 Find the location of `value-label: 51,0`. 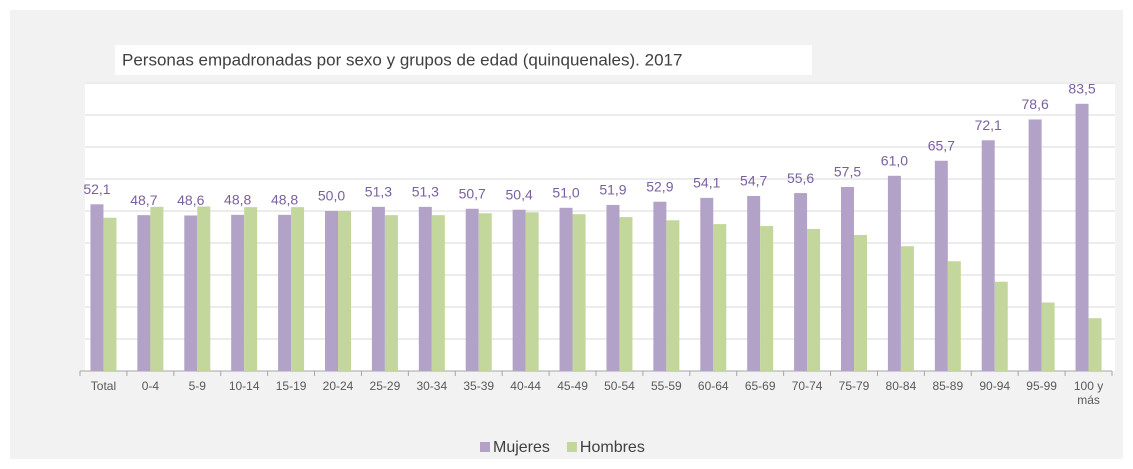

value-label: 51,0 is located at coordinates (565, 193).